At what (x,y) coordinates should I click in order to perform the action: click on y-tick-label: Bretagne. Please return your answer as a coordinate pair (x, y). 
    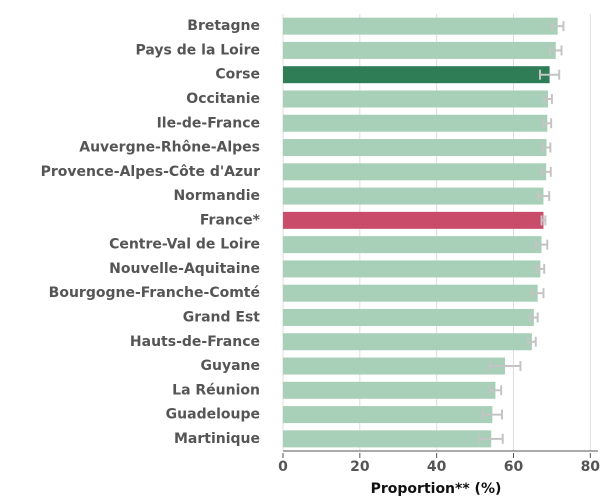
    Looking at the image, I should click on (223, 26).